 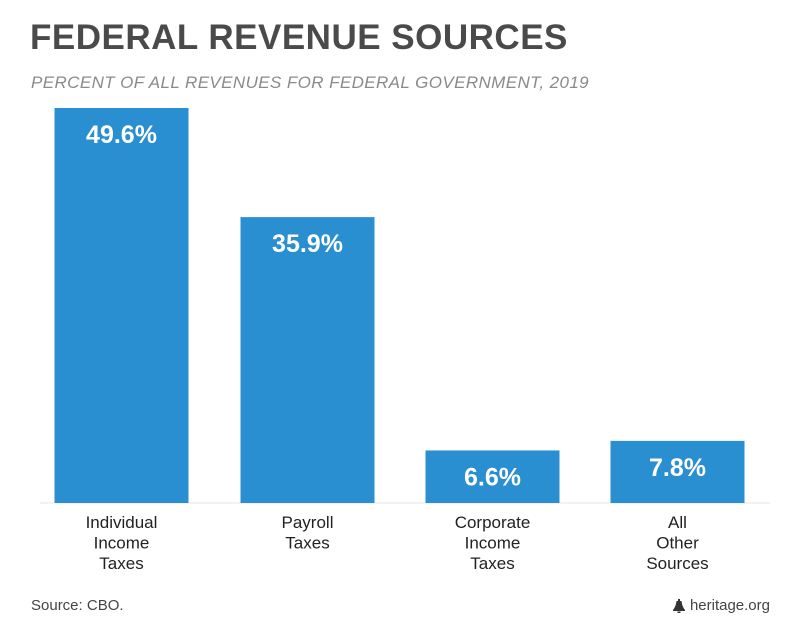 What do you see at coordinates (678, 605) in the screenshot?
I see `liberty-bell-icon` at bounding box center [678, 605].